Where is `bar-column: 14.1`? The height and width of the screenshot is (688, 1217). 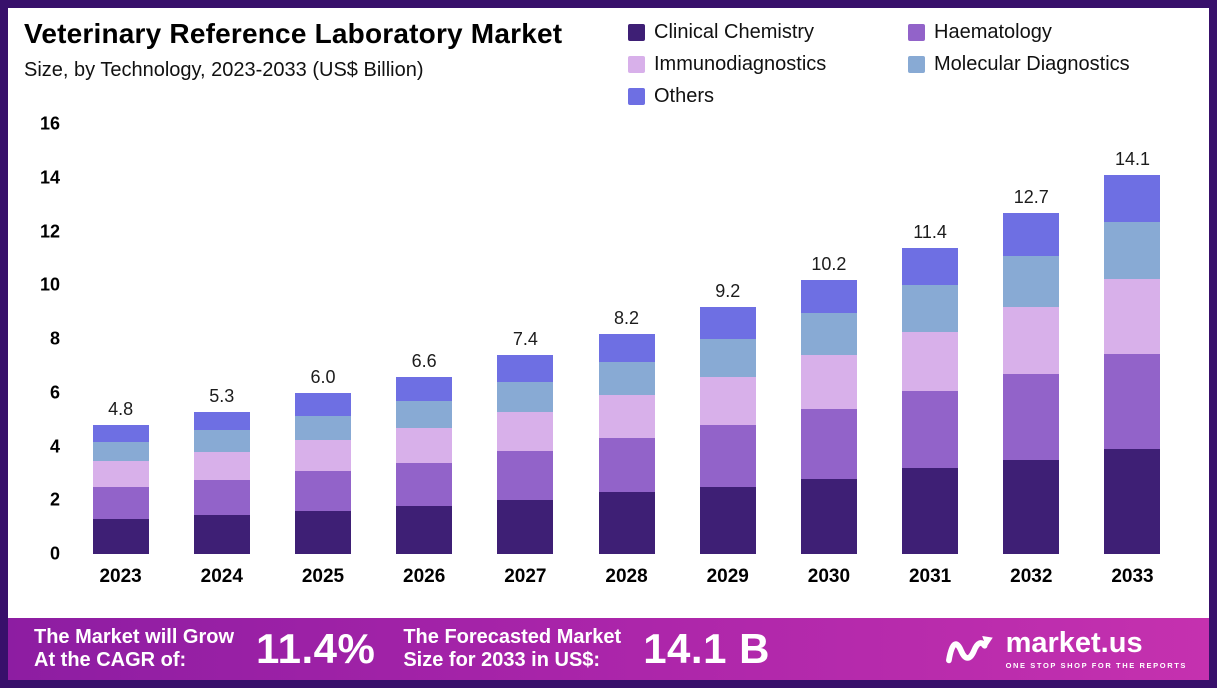 bar-column: 14.1 is located at coordinates (1132, 339).